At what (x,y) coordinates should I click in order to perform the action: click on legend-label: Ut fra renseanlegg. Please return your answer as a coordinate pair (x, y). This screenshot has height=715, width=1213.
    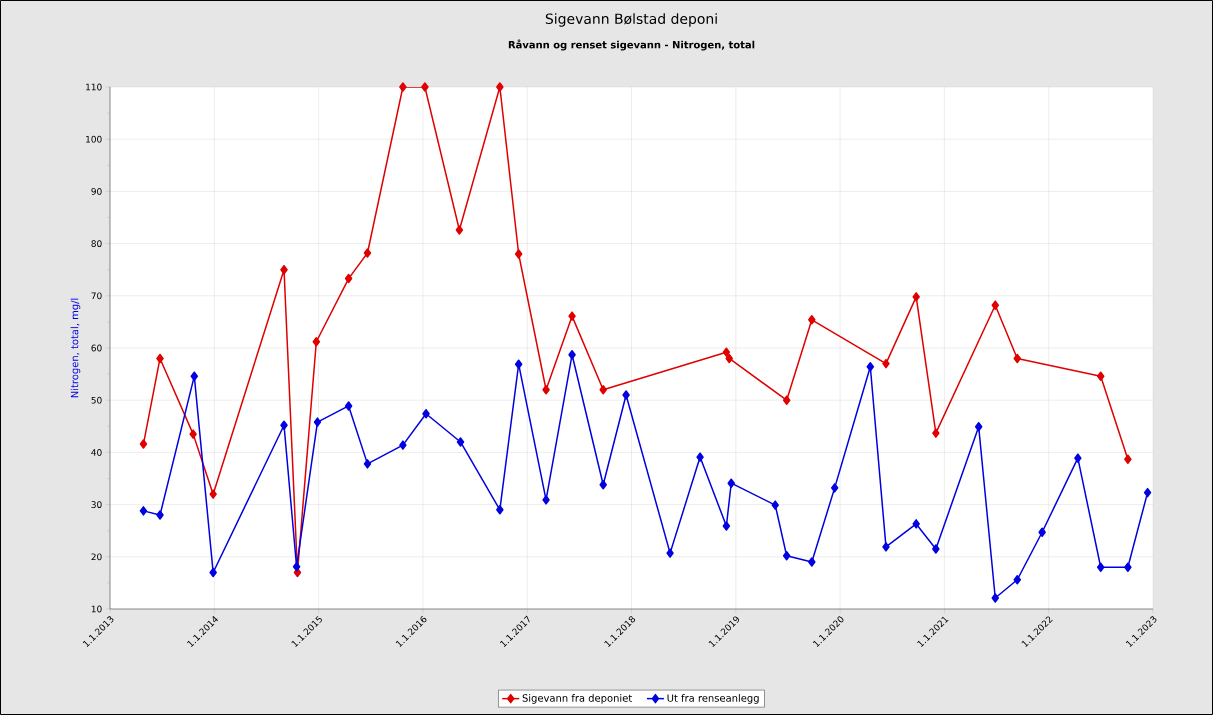
    Looking at the image, I should click on (713, 699).